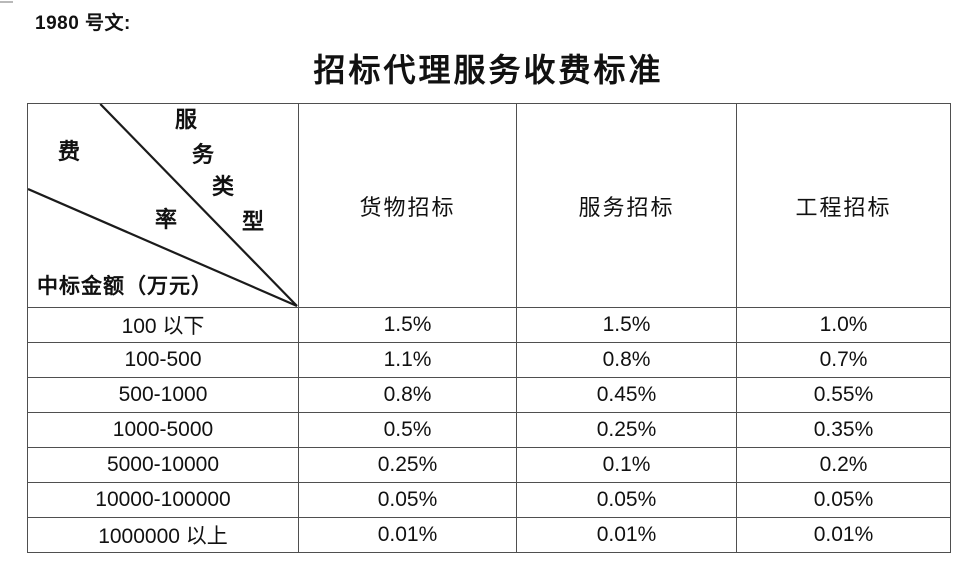 This screenshot has height=581, width=976. What do you see at coordinates (626, 465) in the screenshot?
I see `fee-rate-cell: 0.1%` at bounding box center [626, 465].